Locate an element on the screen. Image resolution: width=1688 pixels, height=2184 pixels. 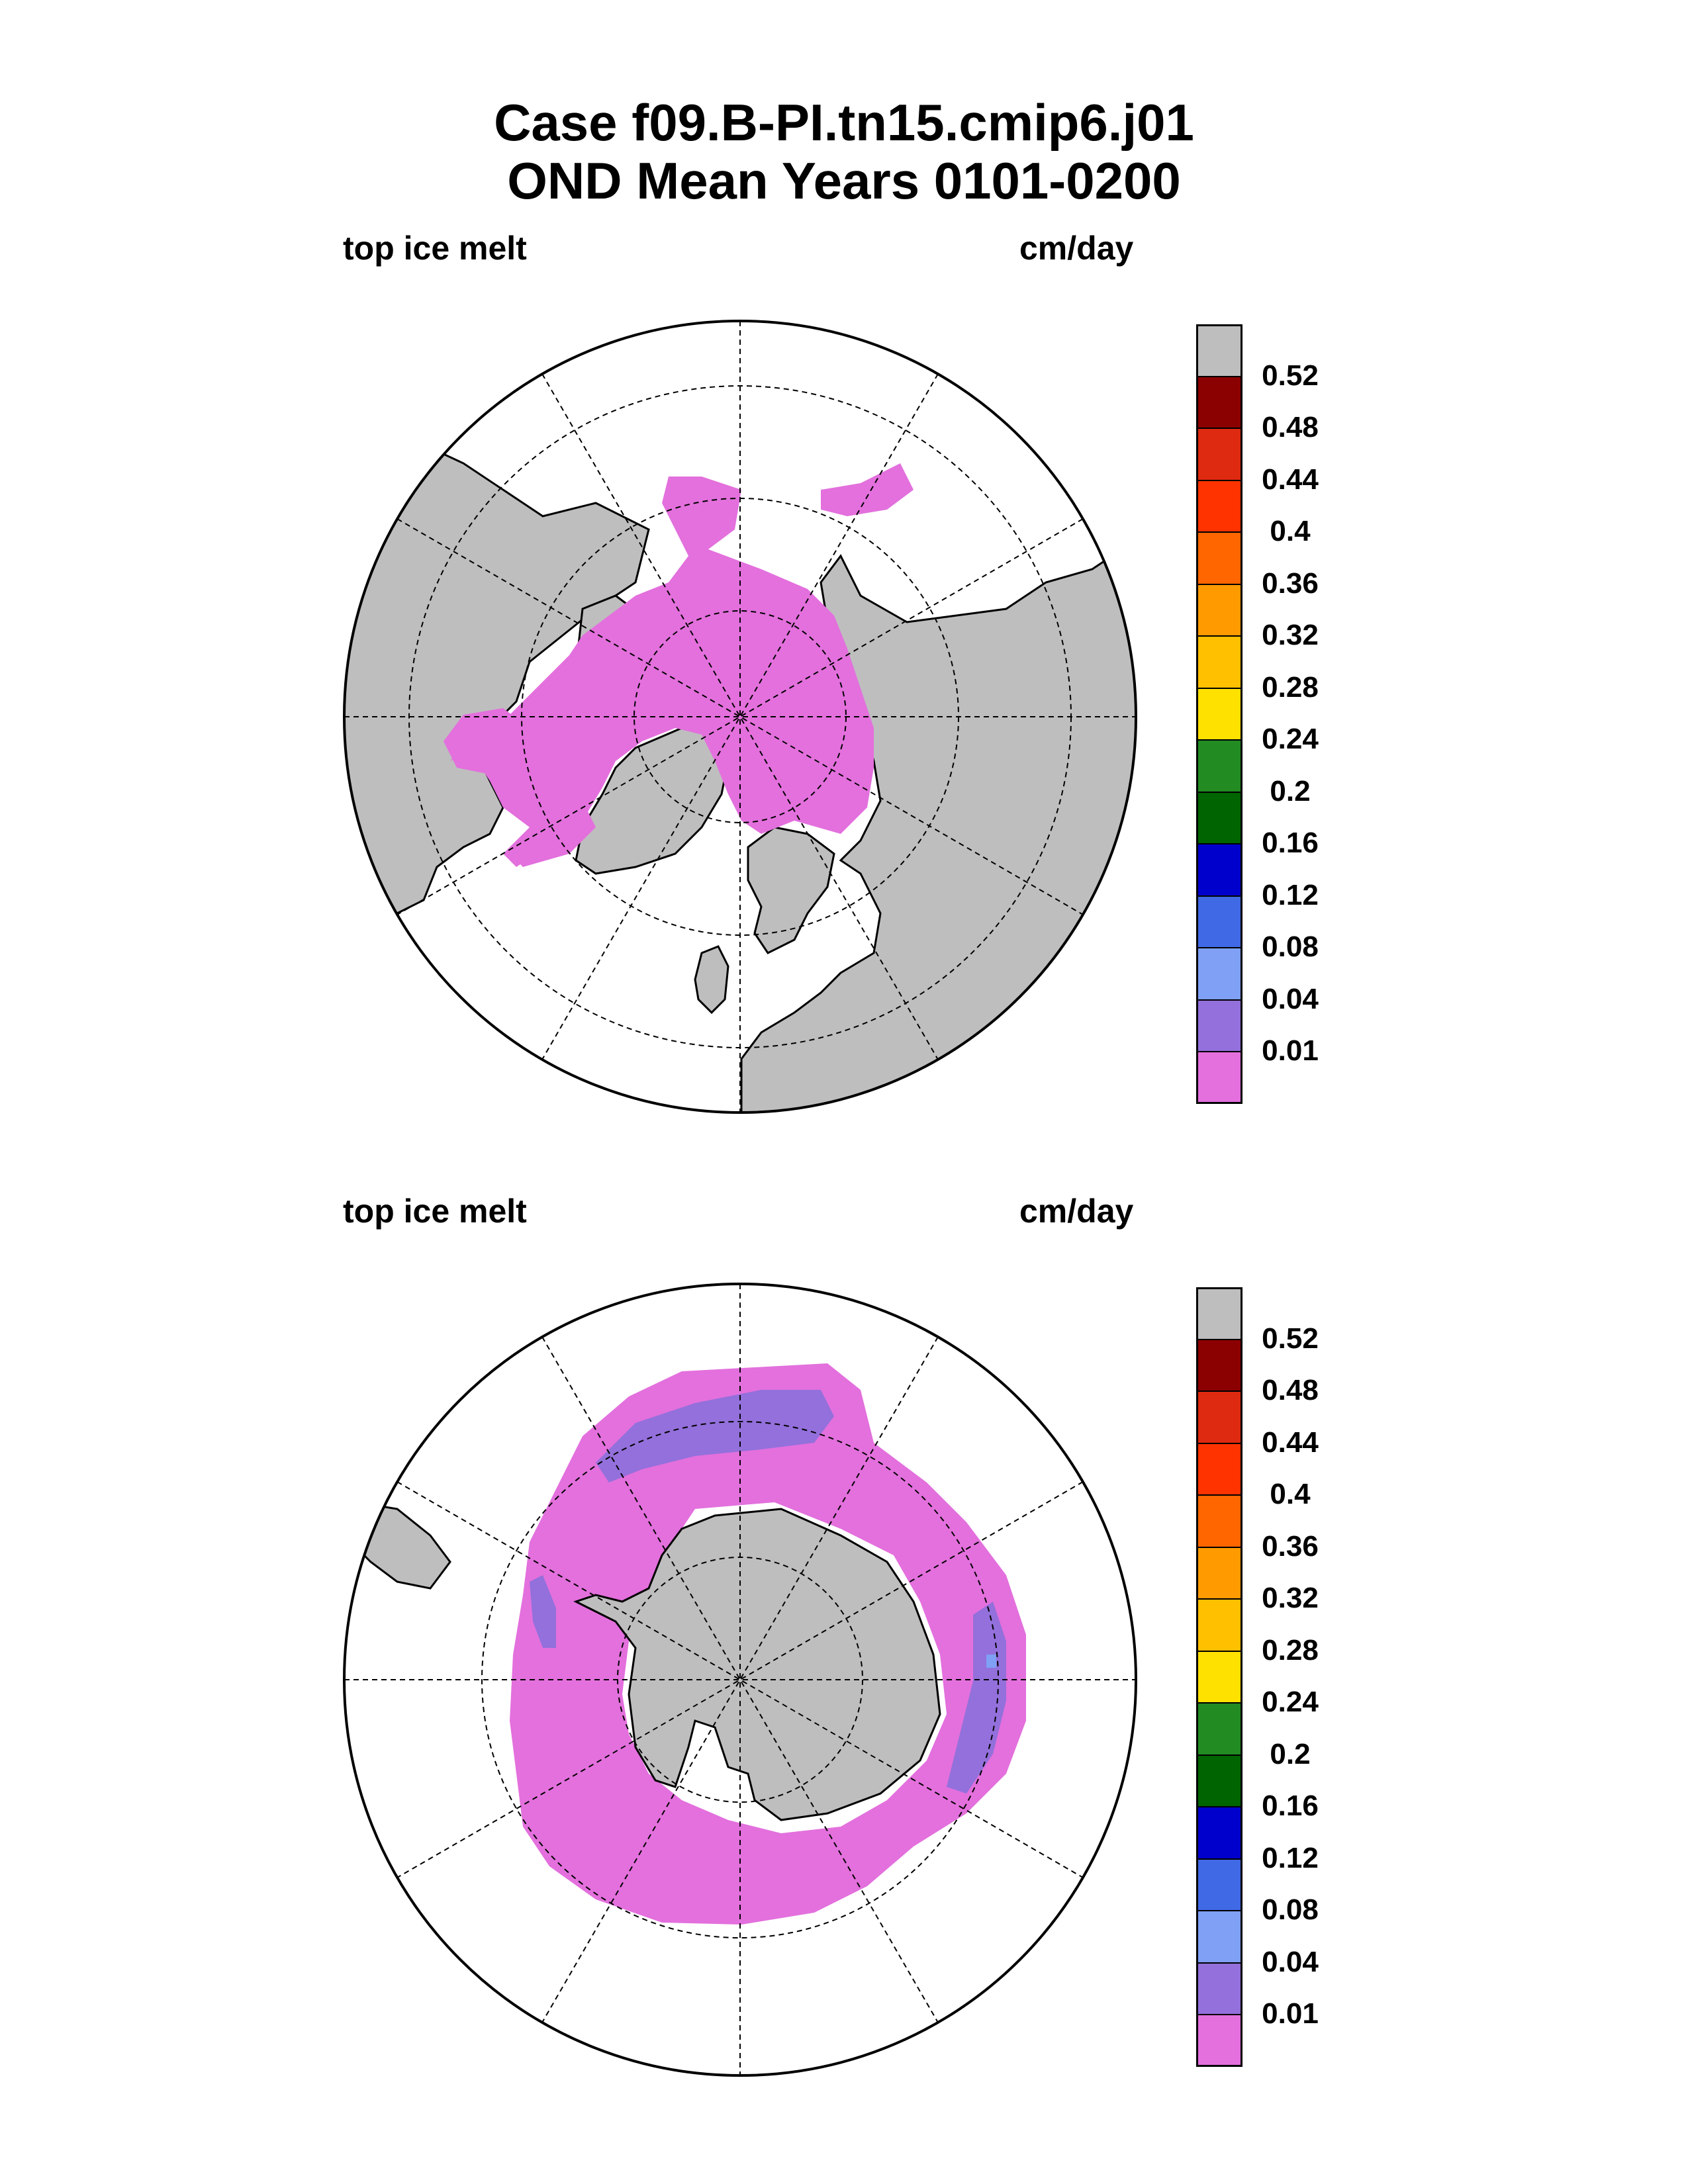
south-melt-patch-high is located at coordinates (991, 1661).